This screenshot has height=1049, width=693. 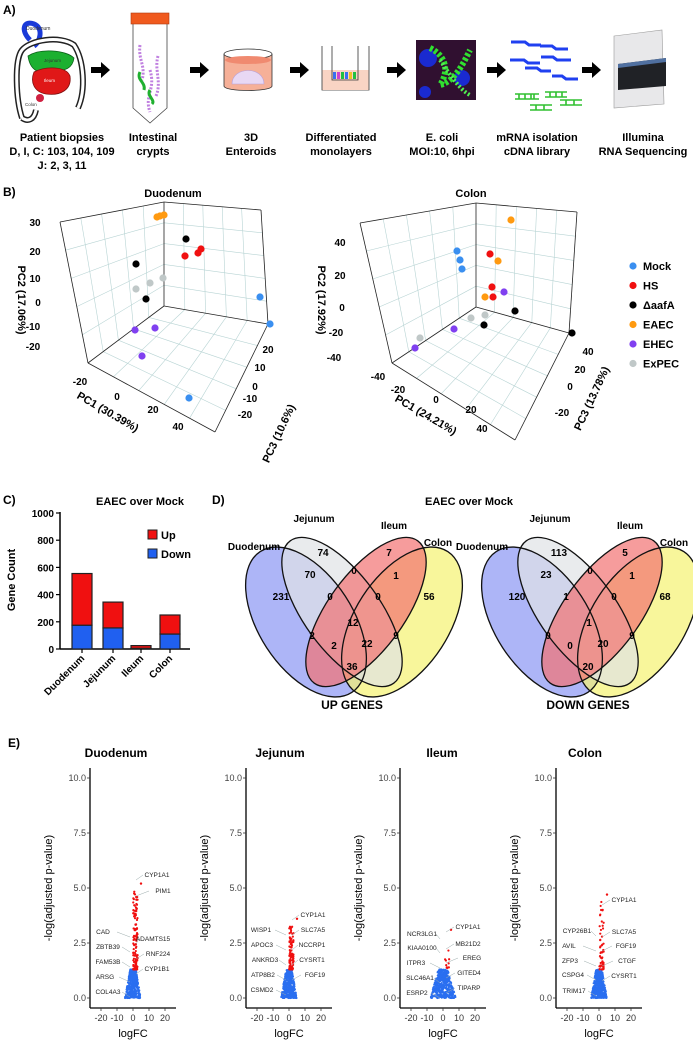 What do you see at coordinates (255, 387) in the screenshot?
I see `z-tick-label: 0` at bounding box center [255, 387].